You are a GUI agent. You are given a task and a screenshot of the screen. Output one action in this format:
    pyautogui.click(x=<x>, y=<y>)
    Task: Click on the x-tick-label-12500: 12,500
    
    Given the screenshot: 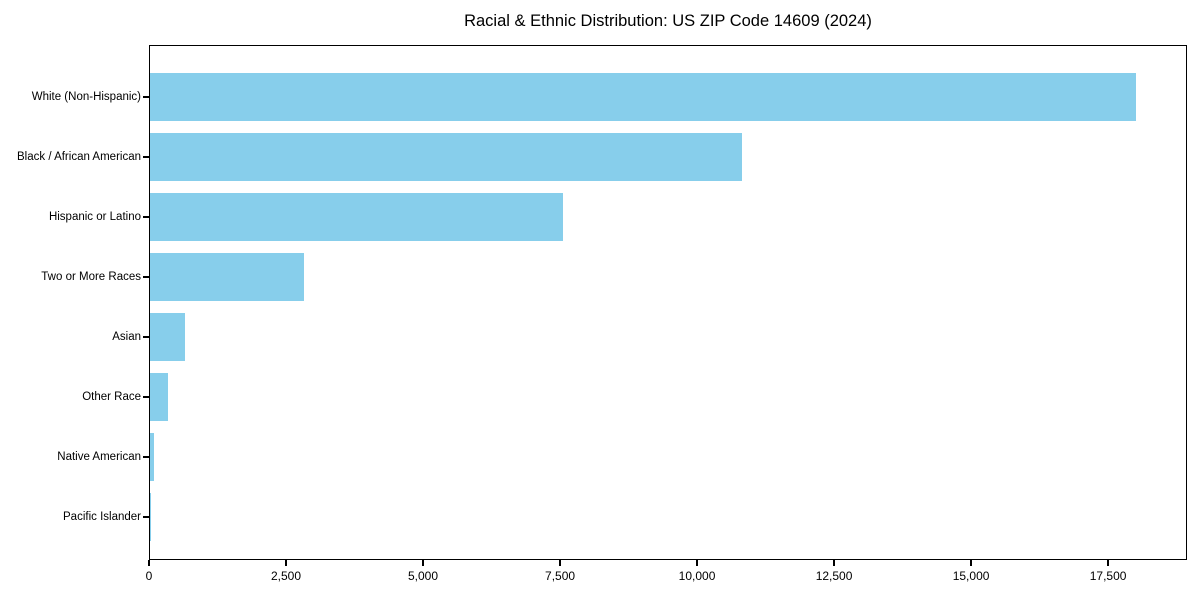 What is the action you would take?
    pyautogui.click(x=834, y=576)
    